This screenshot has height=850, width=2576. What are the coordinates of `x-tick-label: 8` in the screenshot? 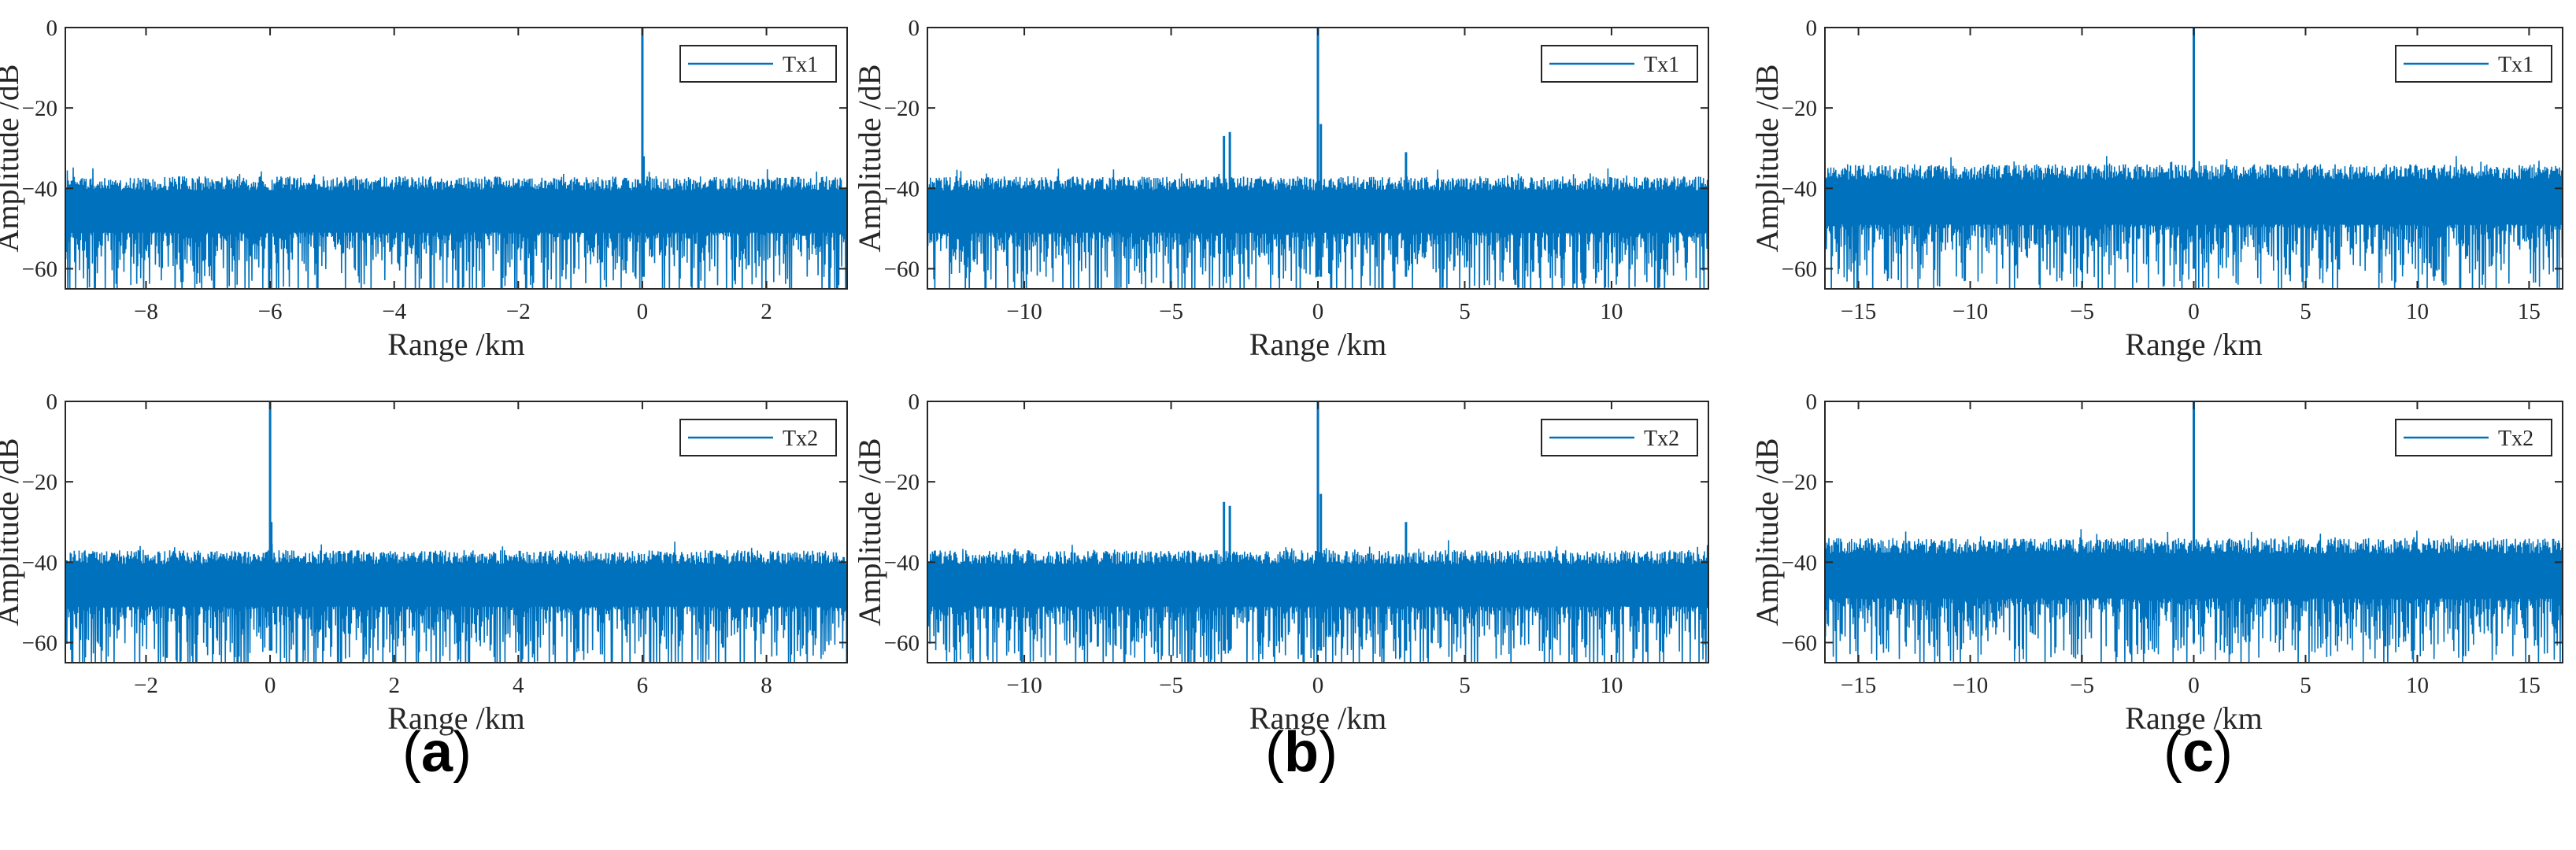 It's located at (766, 685).